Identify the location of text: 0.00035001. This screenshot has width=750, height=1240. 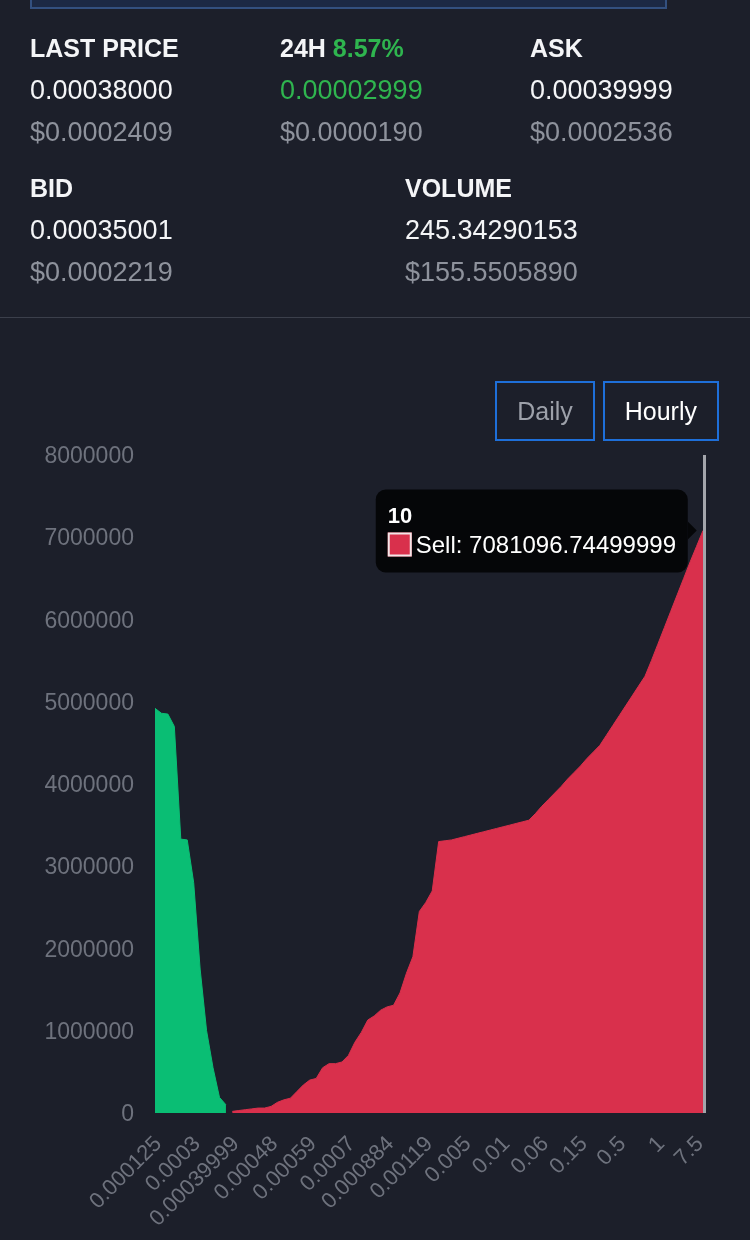
(101, 230).